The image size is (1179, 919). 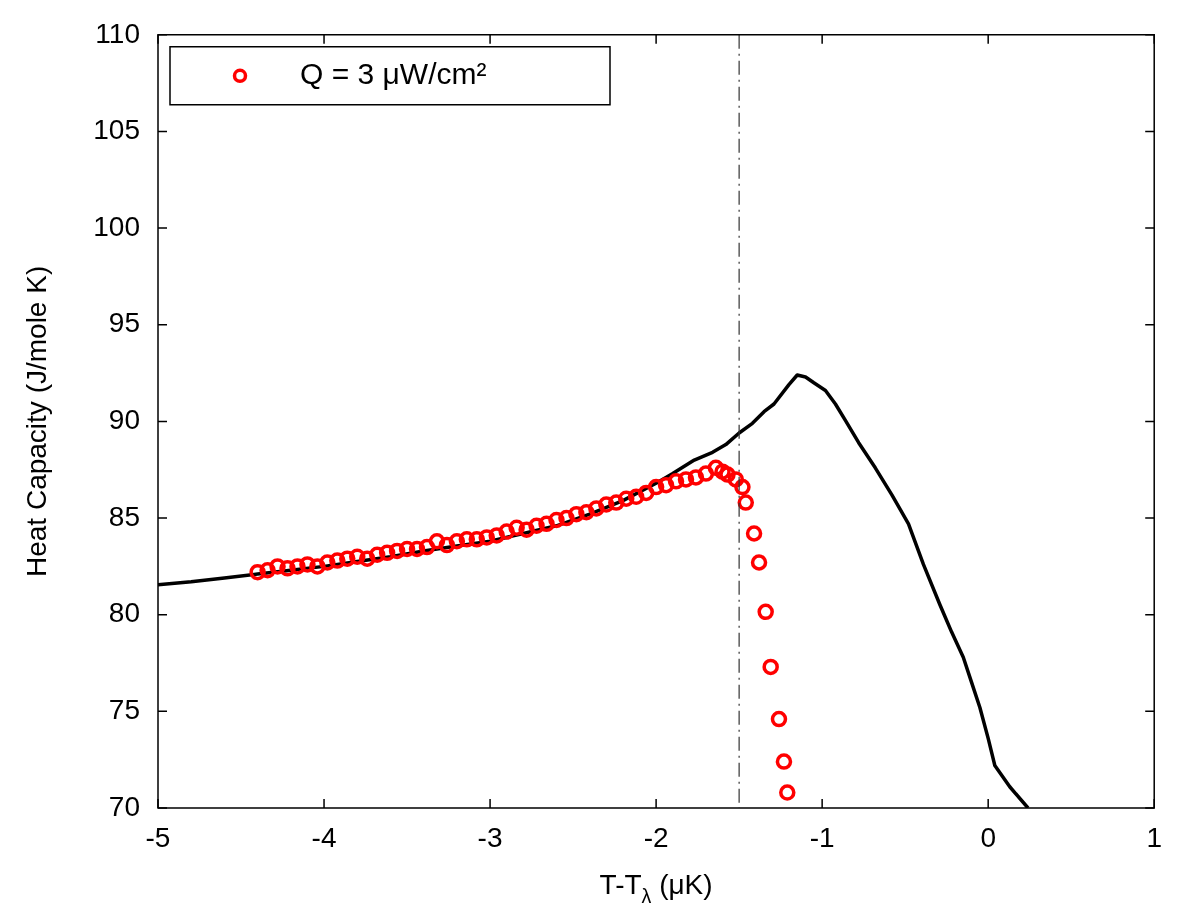 What do you see at coordinates (490, 837) in the screenshot?
I see `x-tick-label: -3` at bounding box center [490, 837].